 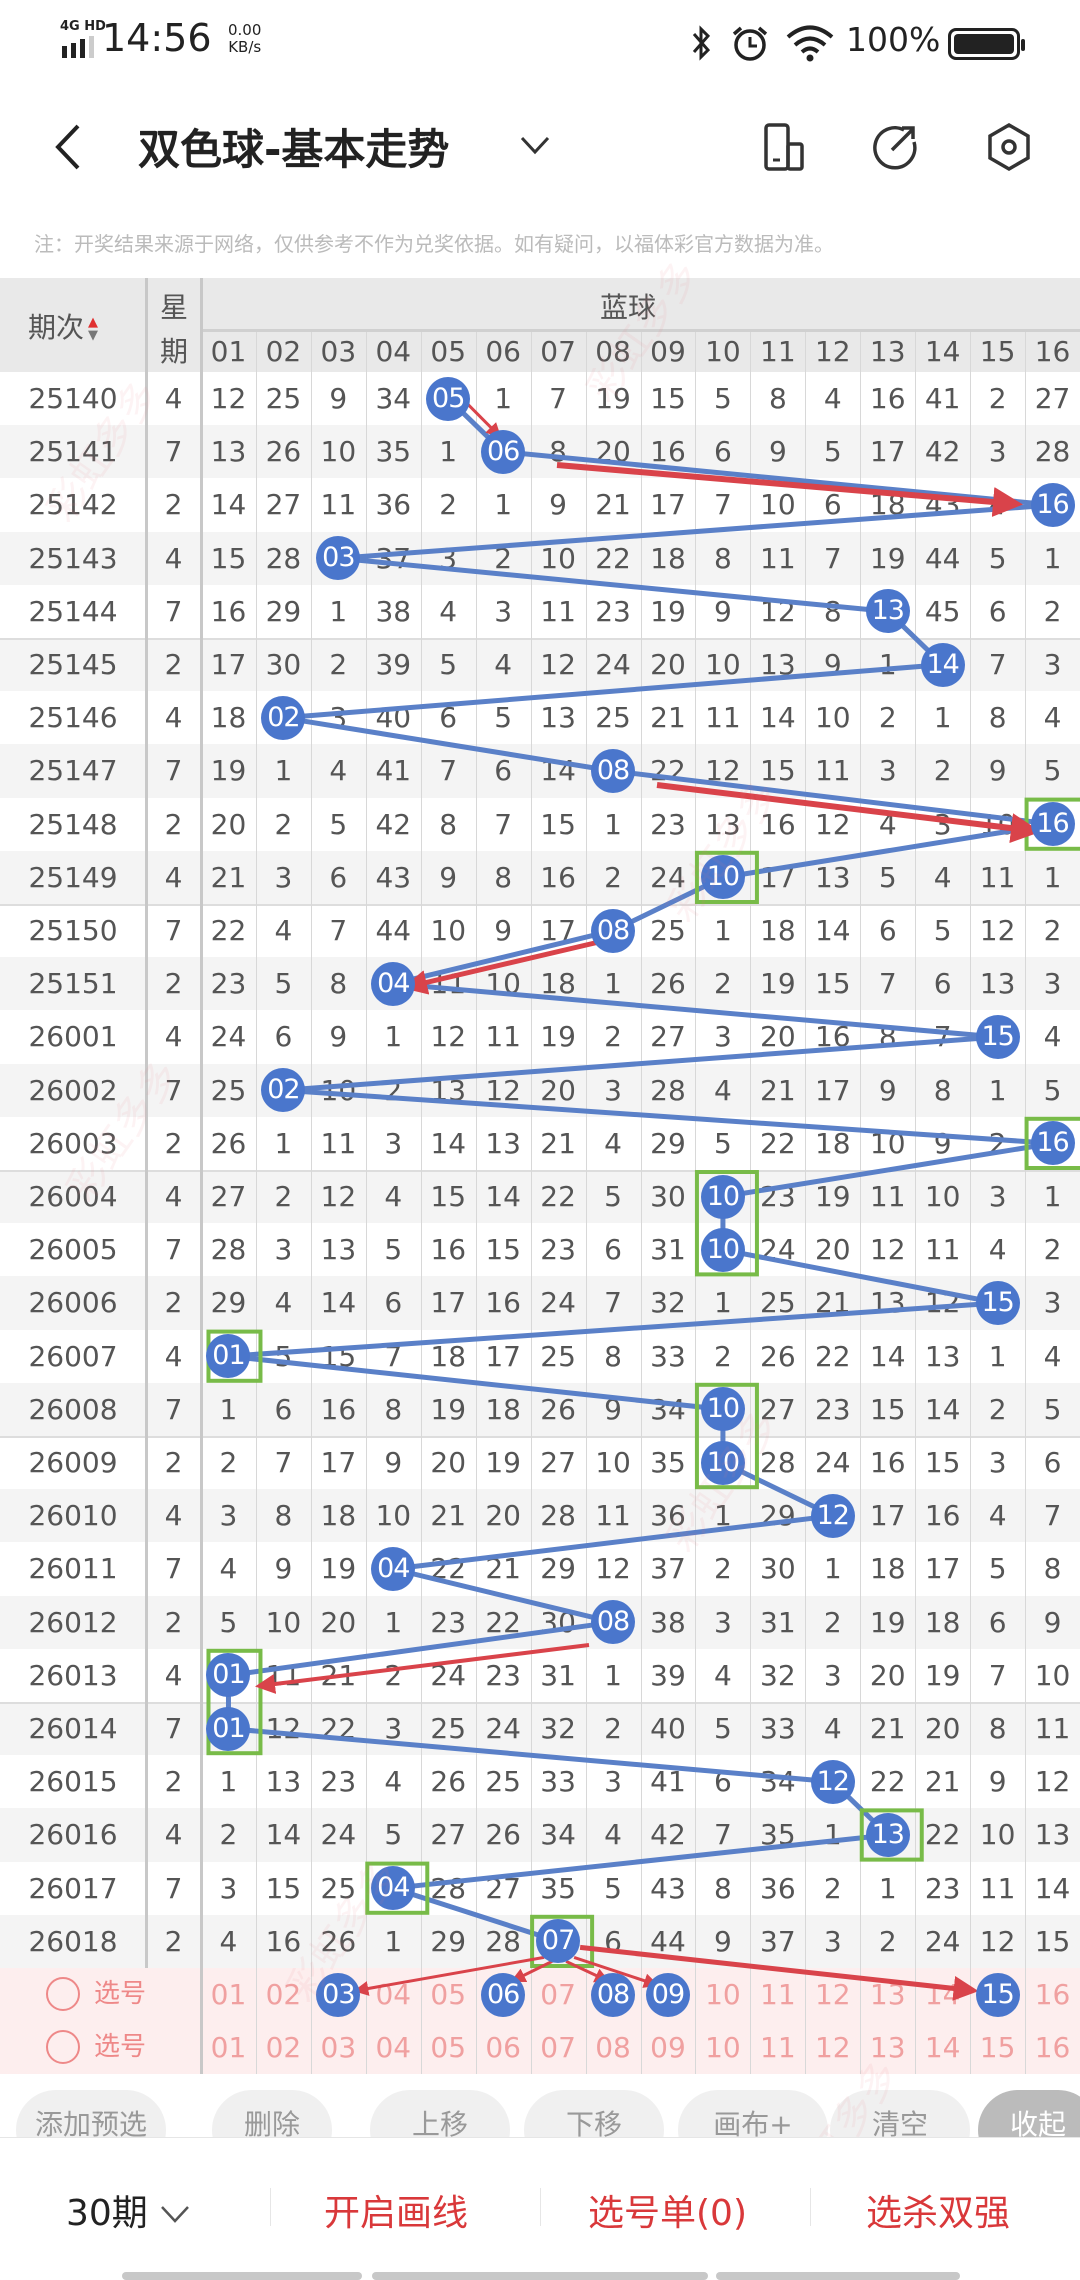 What do you see at coordinates (942, 611) in the screenshot?
I see `omission-cell: 45` at bounding box center [942, 611].